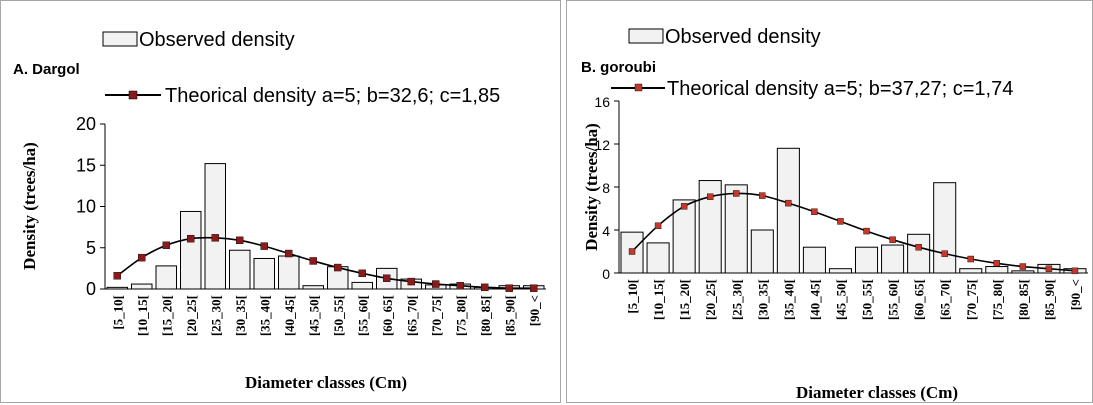 The width and height of the screenshot is (1093, 405). Describe the element at coordinates (240, 315) in the screenshot. I see `x-tick-label: [30_35[` at that location.